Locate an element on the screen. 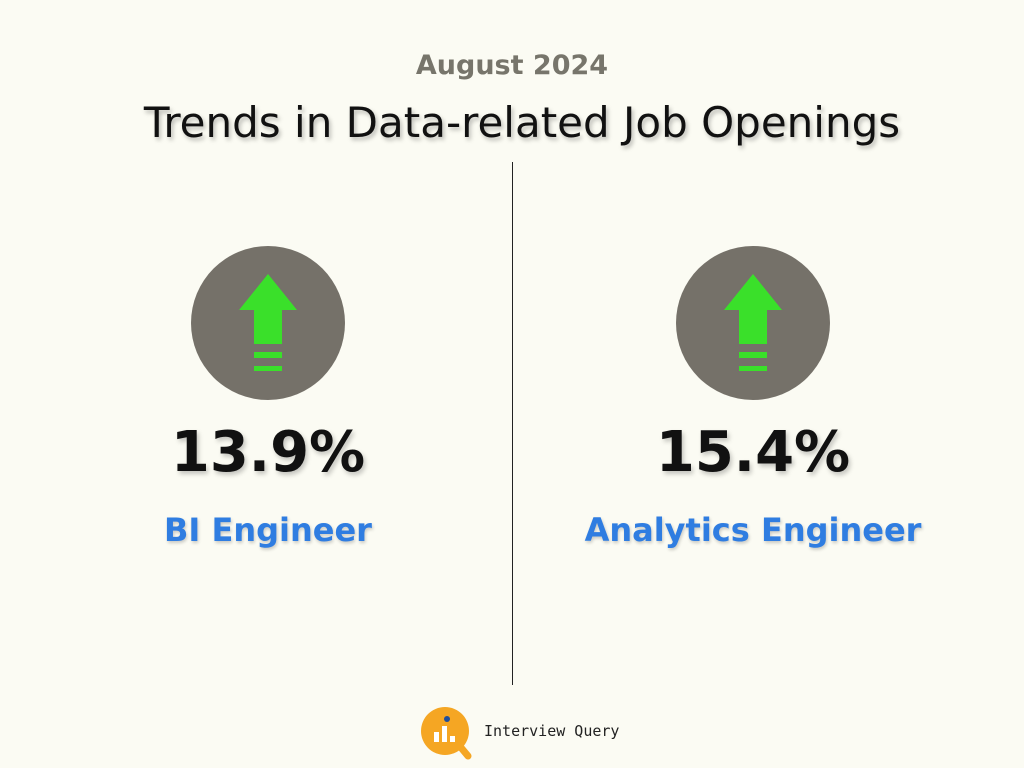 This screenshot has width=1024, height=768. title: Trends in Data-related Job Openings is located at coordinates (522, 122).